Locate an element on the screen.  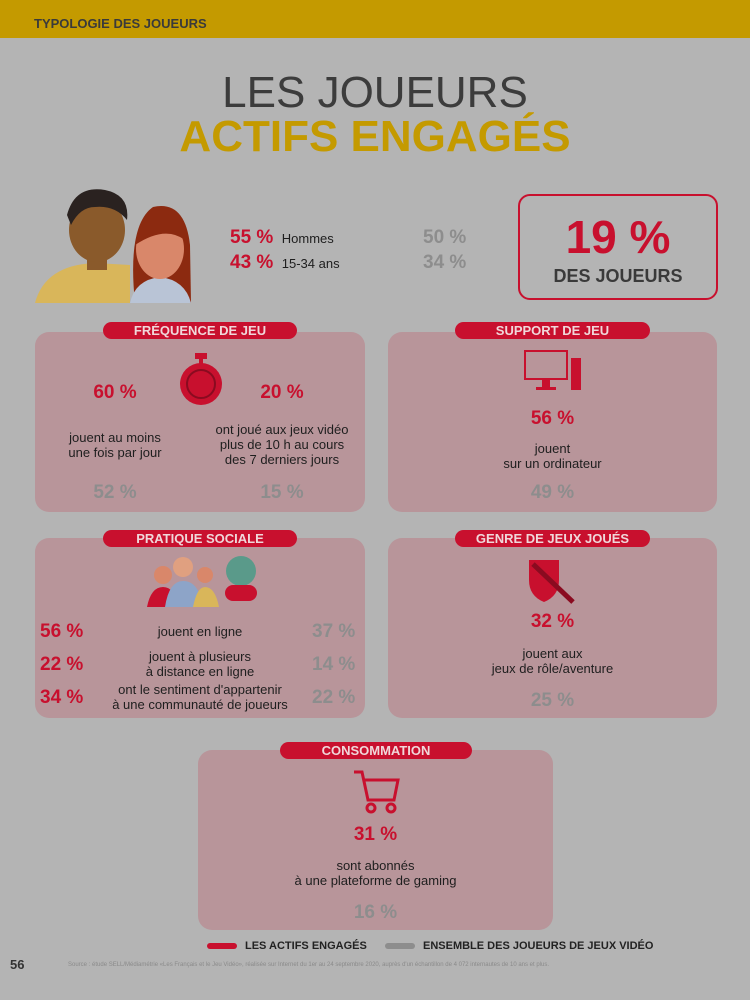
demographics: 55 % Hommes 50 % 43 % 15-34 ans 34 % is located at coordinates (360, 252).